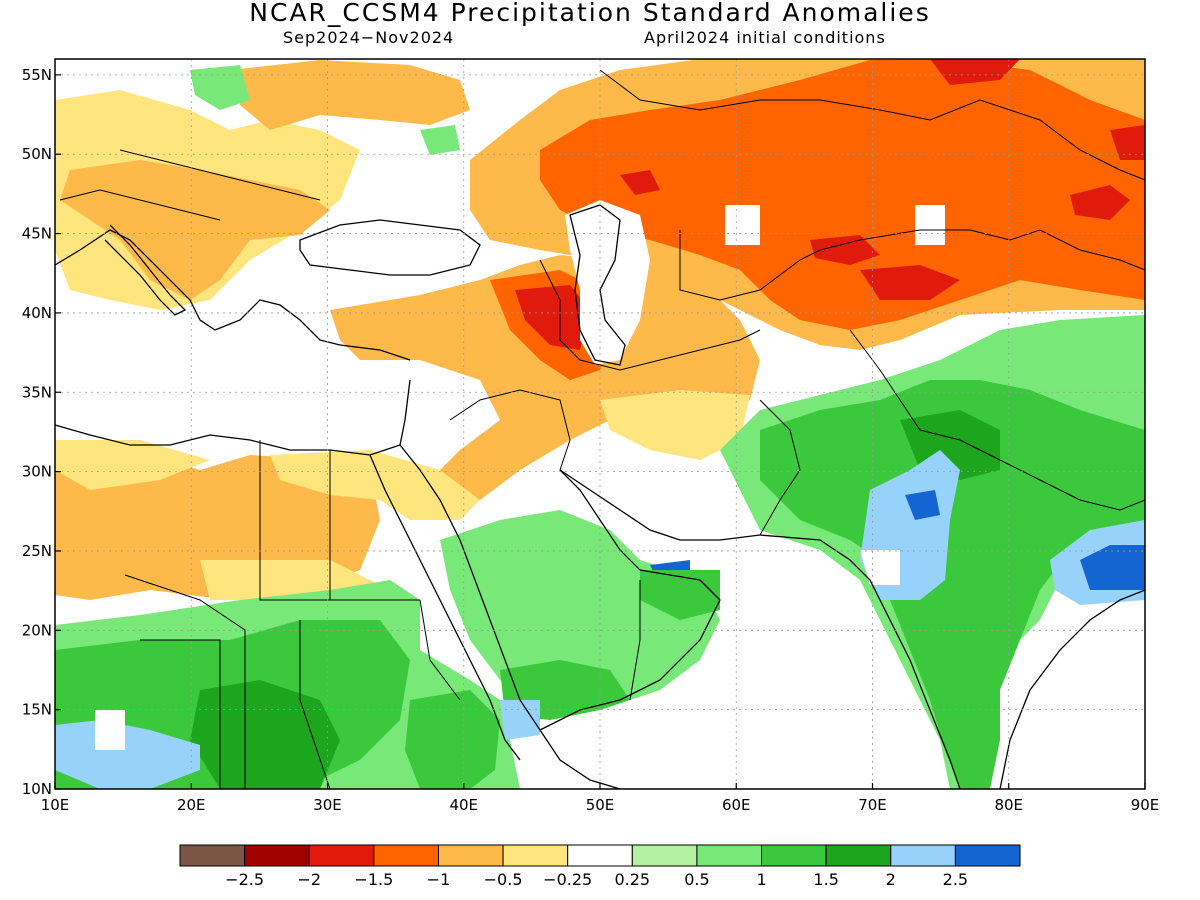 Image resolution: width=1200 pixels, height=900 pixels. I want to click on india-green-core, so click(952, 584).